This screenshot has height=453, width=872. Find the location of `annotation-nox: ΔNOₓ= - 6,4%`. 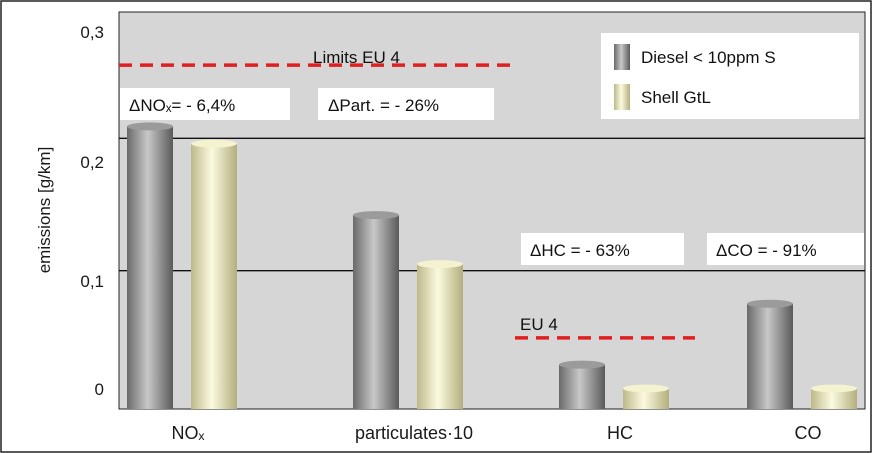

annotation-nox: ΔNOₓ= - 6,4% is located at coordinates (182, 105).